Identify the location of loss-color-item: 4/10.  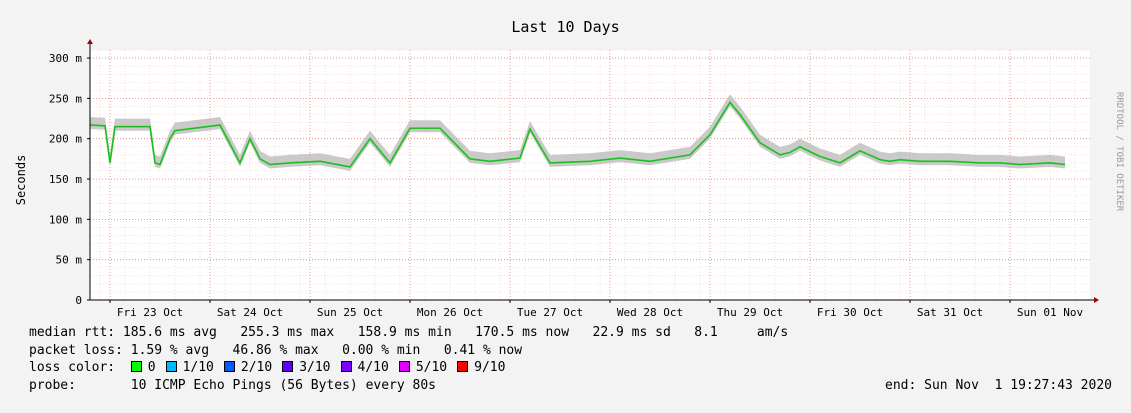
(364, 367).